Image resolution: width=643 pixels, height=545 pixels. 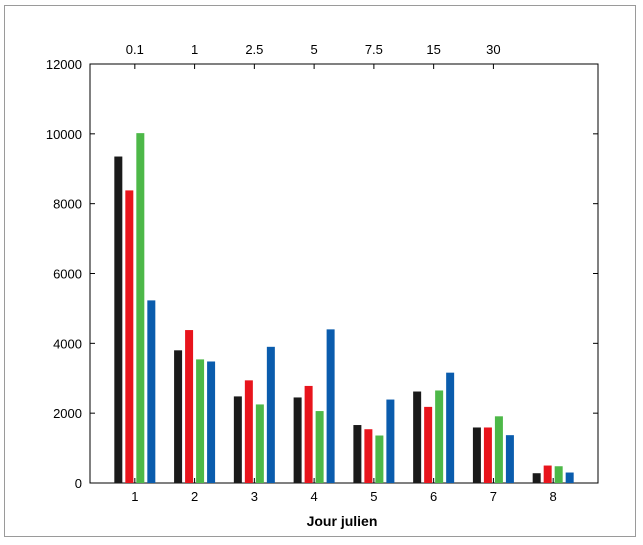 What do you see at coordinates (151, 391) in the screenshot?
I see `bar-day1-series4` at bounding box center [151, 391].